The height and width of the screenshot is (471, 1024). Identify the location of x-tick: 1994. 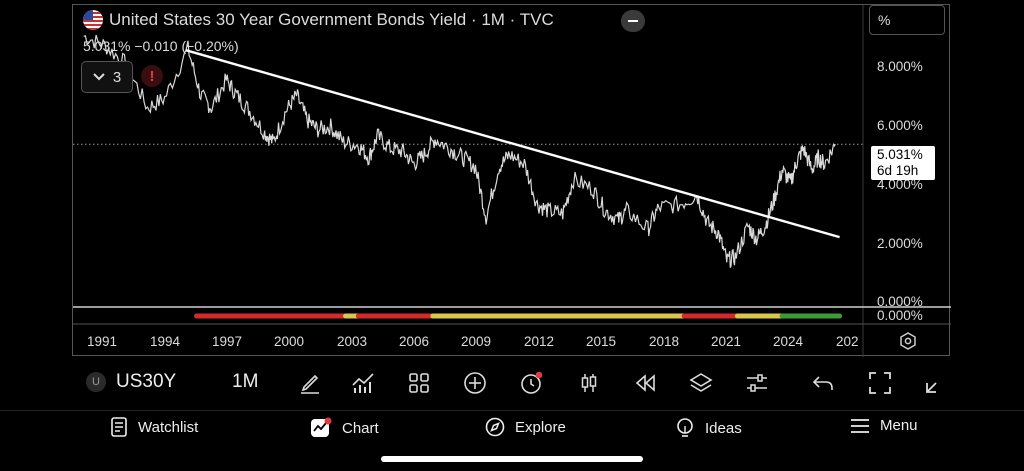
(165, 341).